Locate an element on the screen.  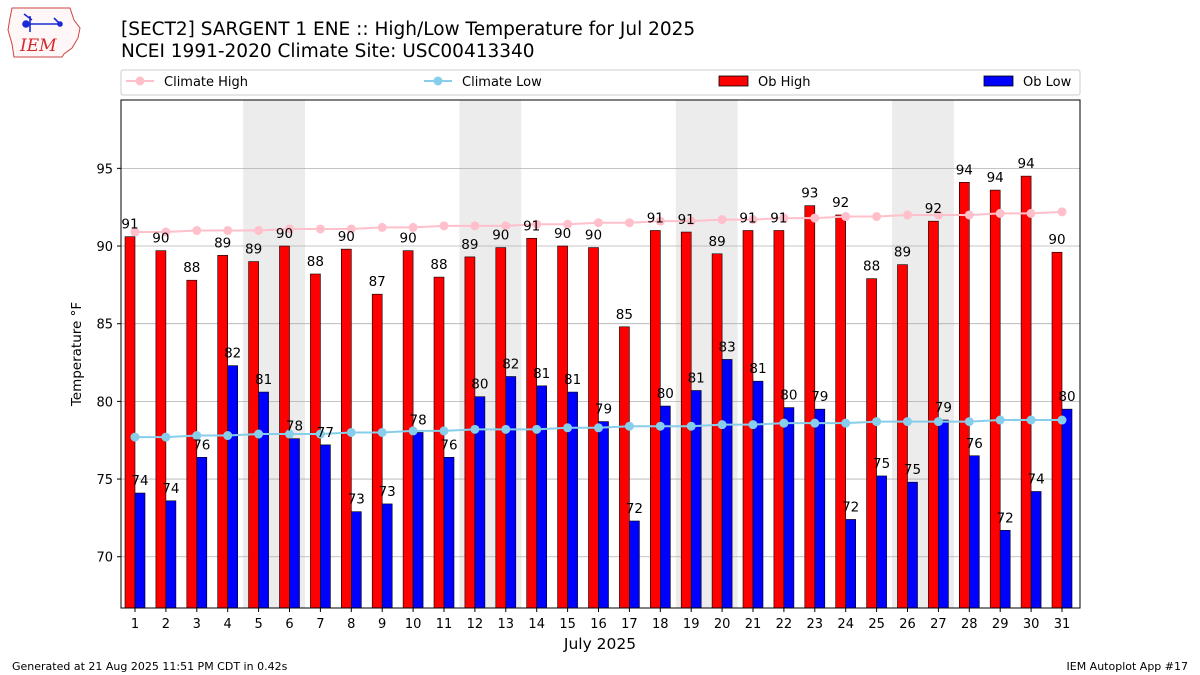
legend-item-climate-high: Climate High is located at coordinates (187, 82).